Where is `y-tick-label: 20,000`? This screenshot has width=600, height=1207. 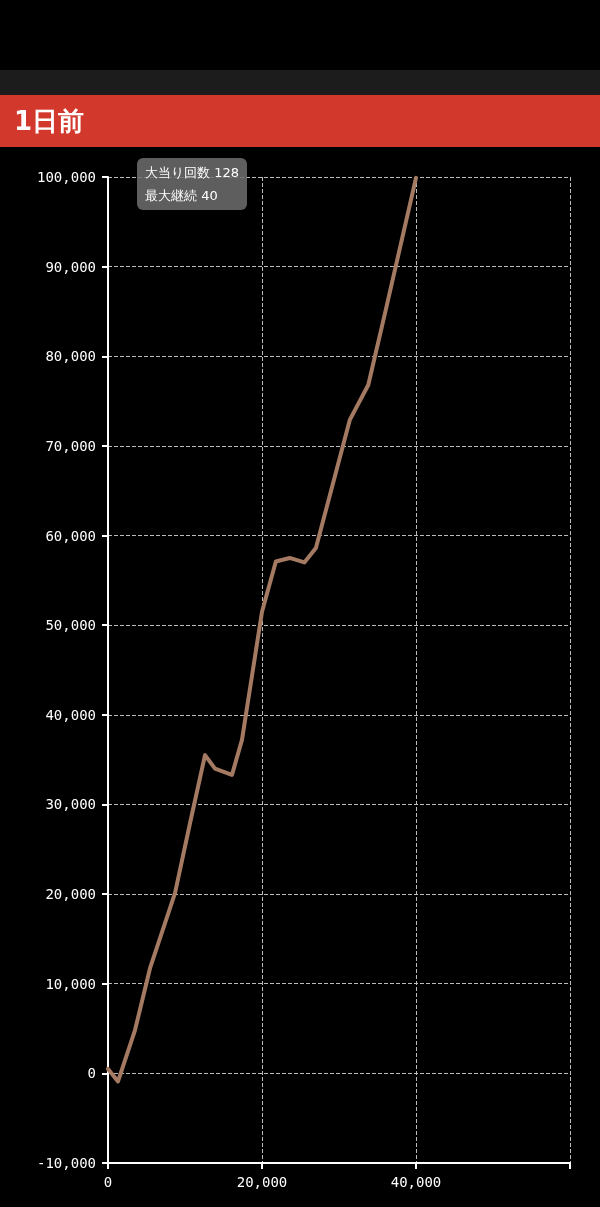 y-tick-label: 20,000 is located at coordinates (70, 894).